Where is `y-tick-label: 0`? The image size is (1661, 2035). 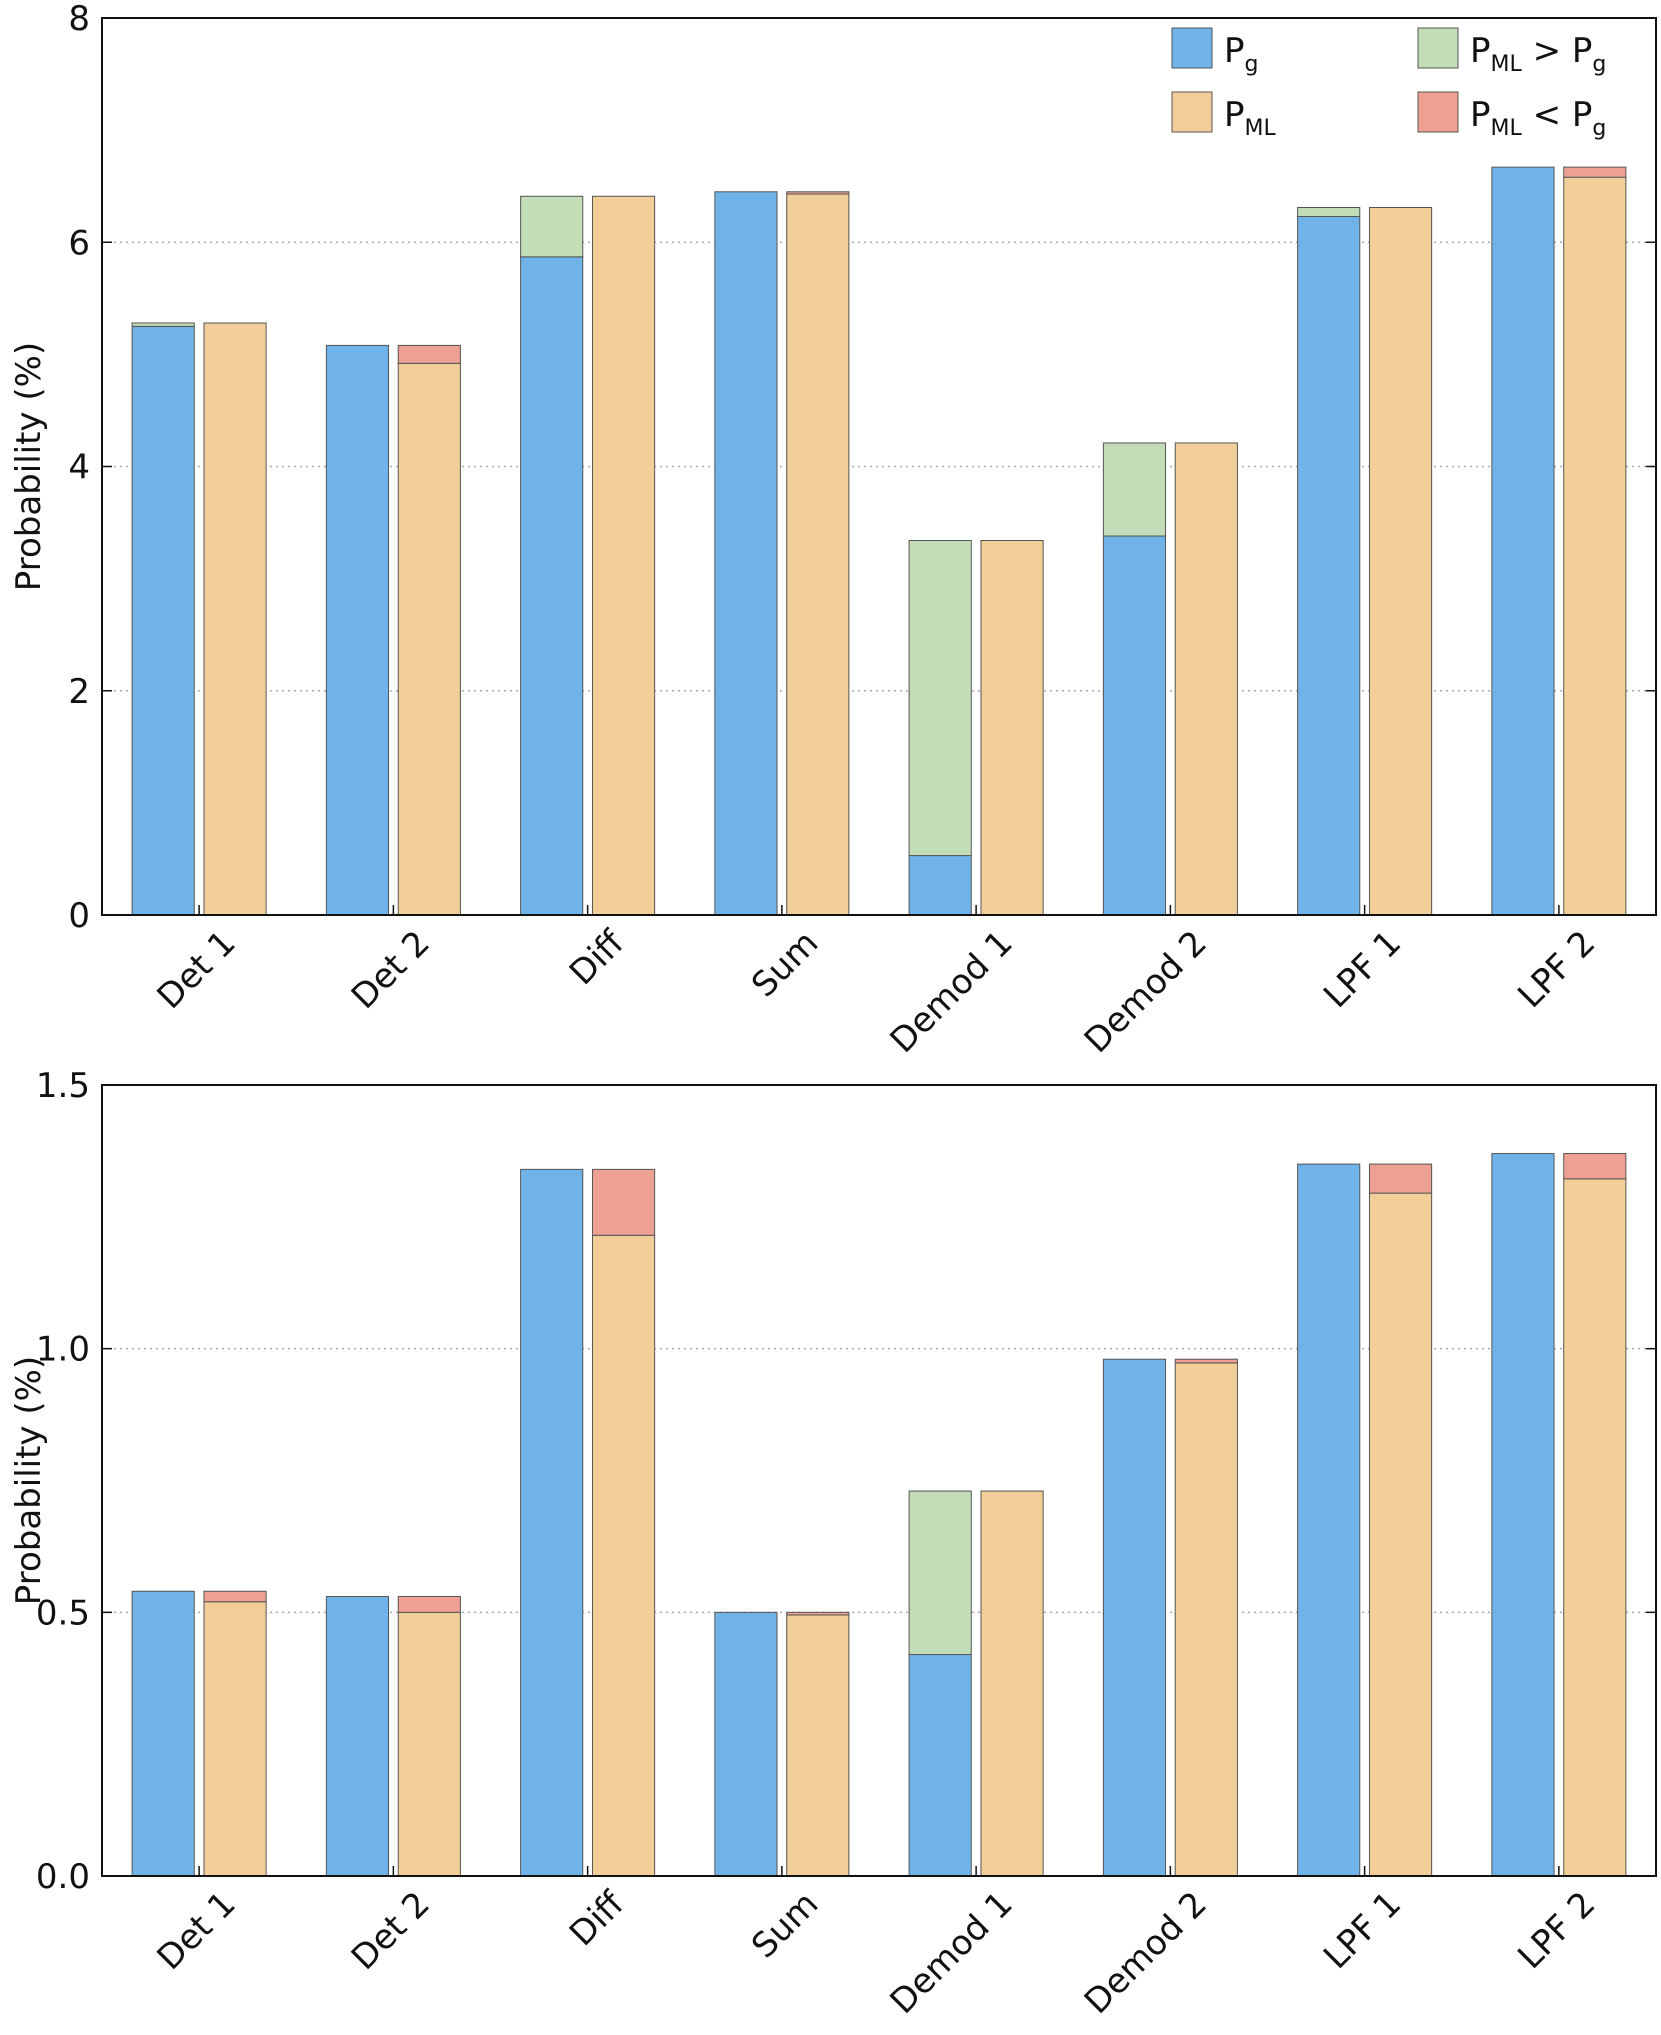 y-tick-label: 0 is located at coordinates (79, 916).